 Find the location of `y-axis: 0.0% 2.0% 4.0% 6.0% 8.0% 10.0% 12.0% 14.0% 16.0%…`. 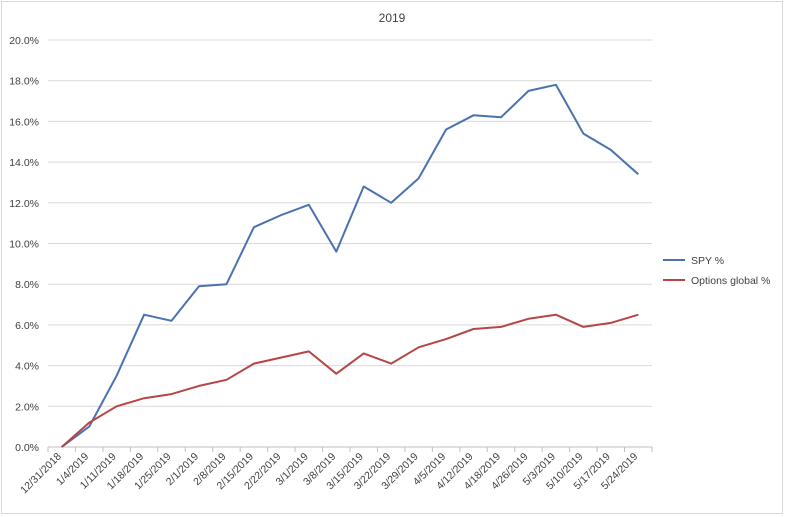

y-axis: 0.0% 2.0% 4.0% 6.0% 8.0% 10.0% 12.0% 14.0% 16.0%… is located at coordinates (24, 244).